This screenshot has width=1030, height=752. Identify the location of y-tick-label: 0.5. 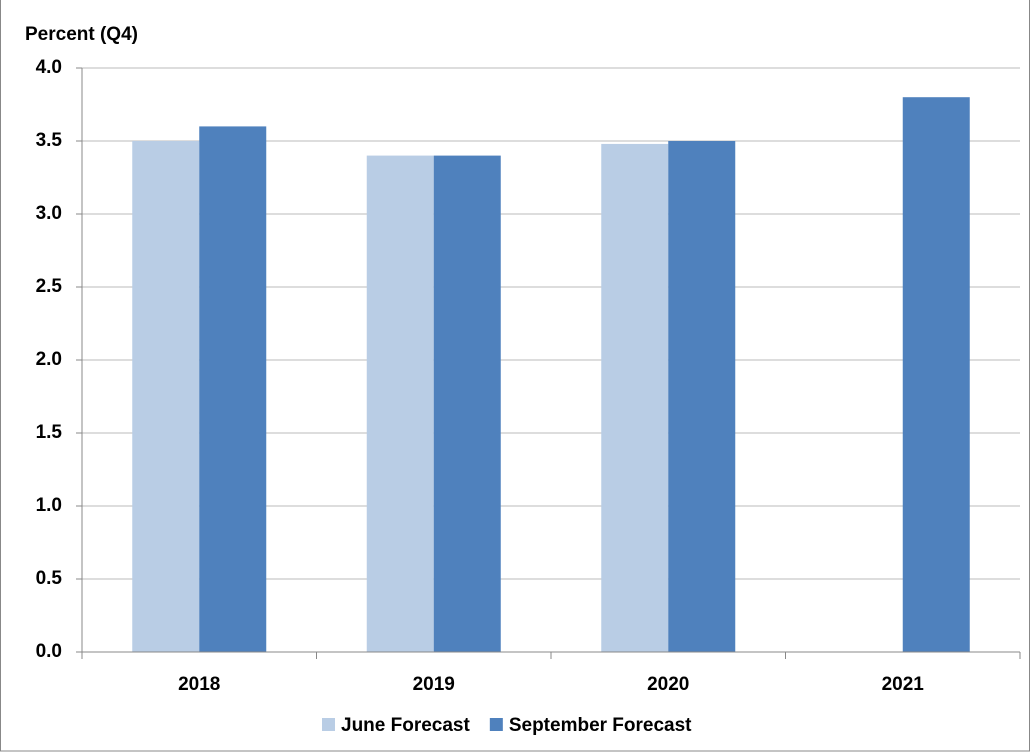
(49, 578).